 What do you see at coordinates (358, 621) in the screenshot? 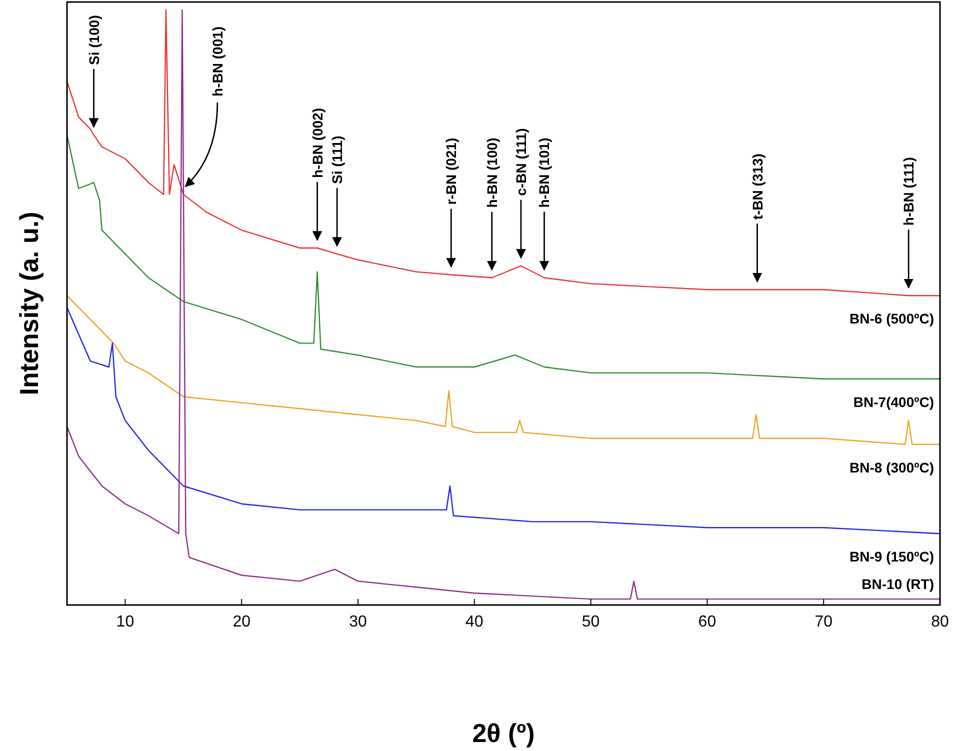
I see `x-tick-label: 30` at bounding box center [358, 621].